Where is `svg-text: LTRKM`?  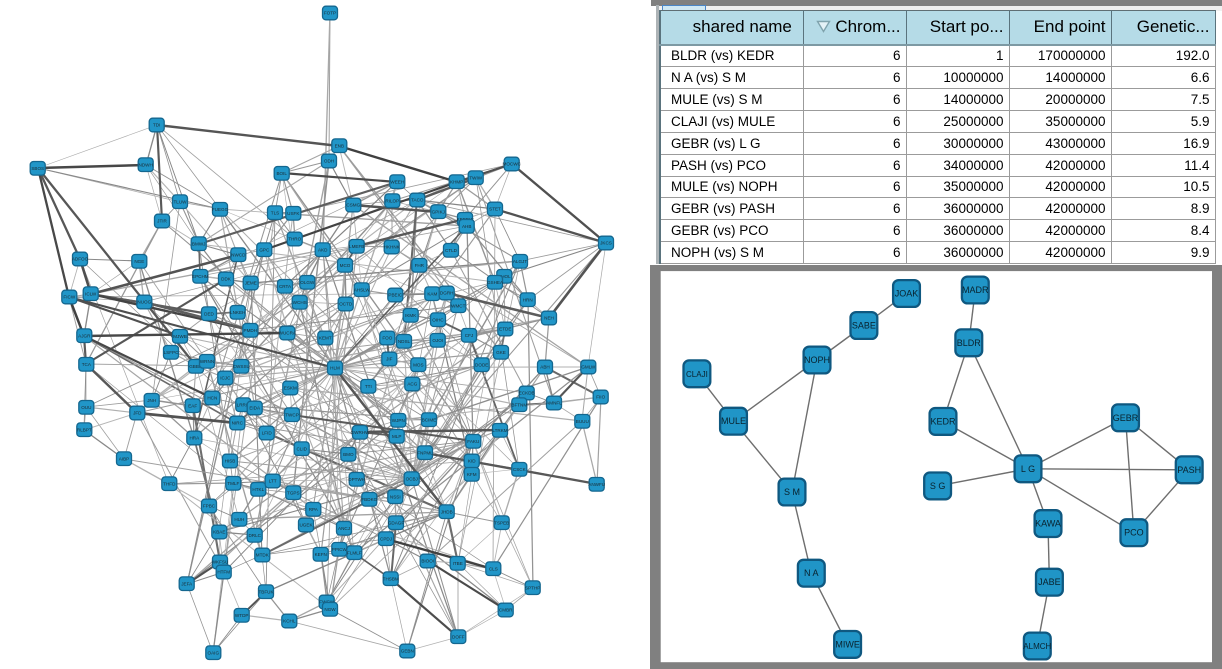
svg-text: LTRKM is located at coordinates (499, 430).